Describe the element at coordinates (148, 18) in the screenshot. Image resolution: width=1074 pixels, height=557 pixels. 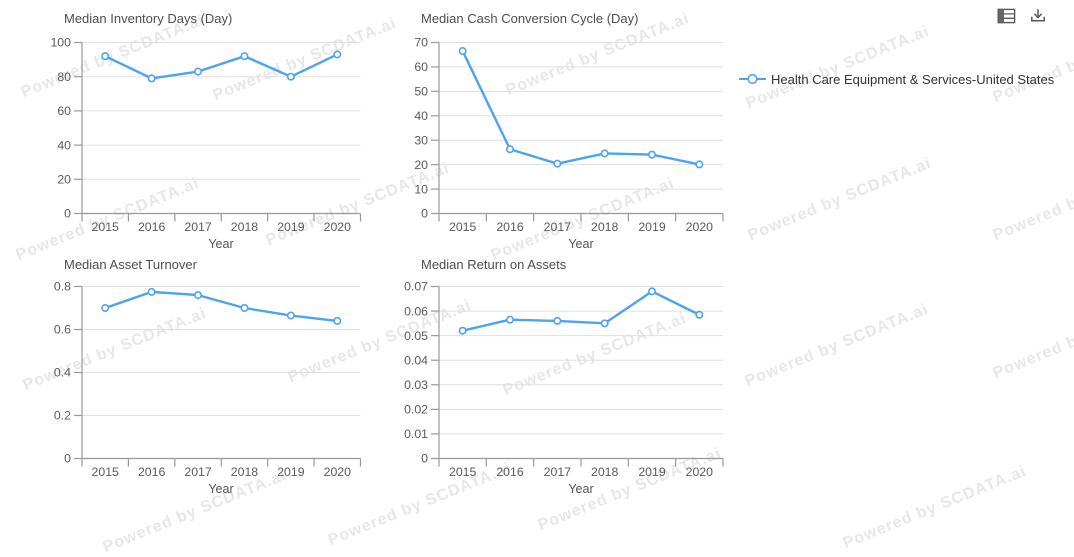
I see `chart-title-inventory-days: Median Inventory Days (Day)` at that location.